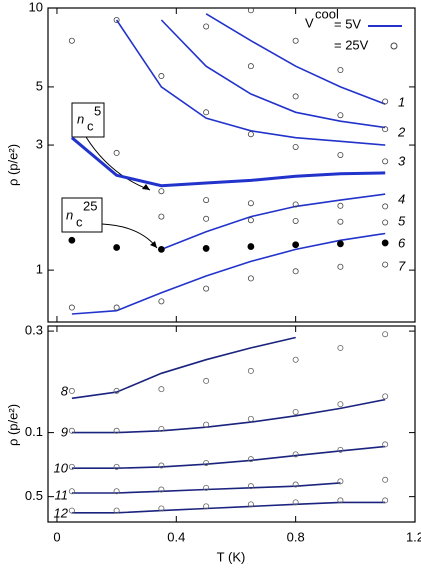 This screenshot has width=421, height=571. Describe the element at coordinates (36, 7) in the screenshot. I see `y-tick-label: 10` at that location.